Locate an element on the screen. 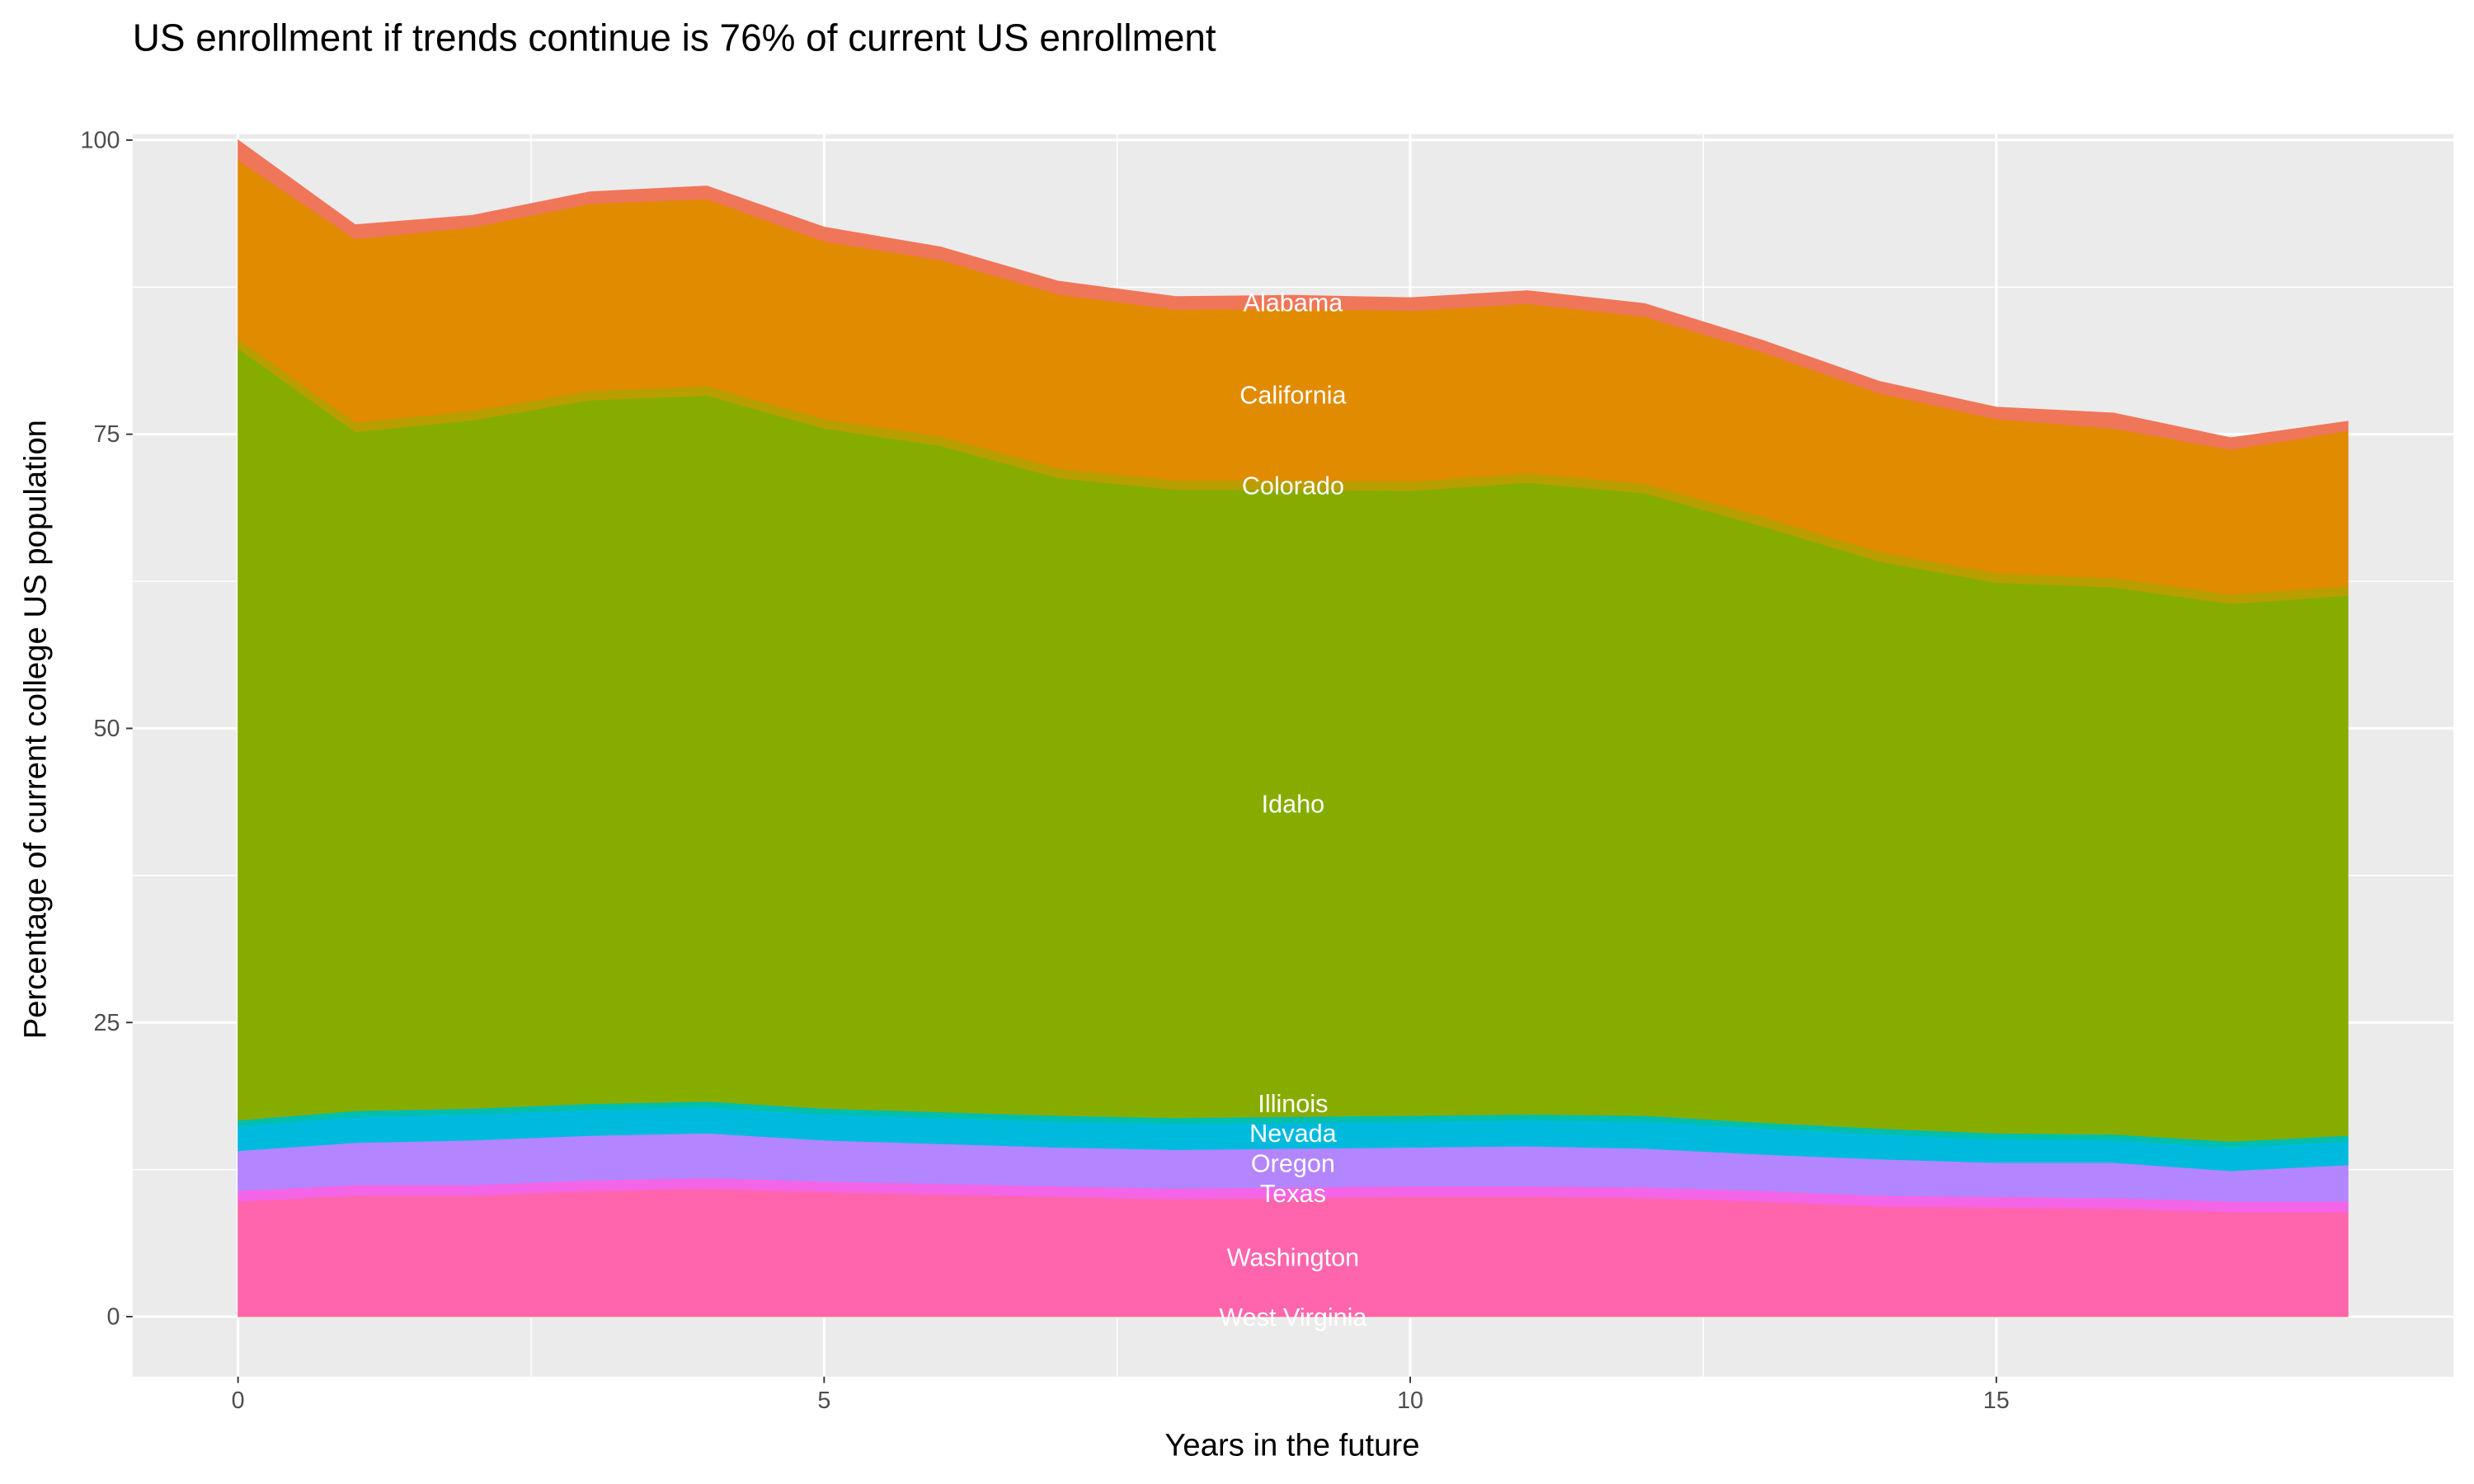 The image size is (2474, 1484). x-tick-label: 0 is located at coordinates (238, 1401).